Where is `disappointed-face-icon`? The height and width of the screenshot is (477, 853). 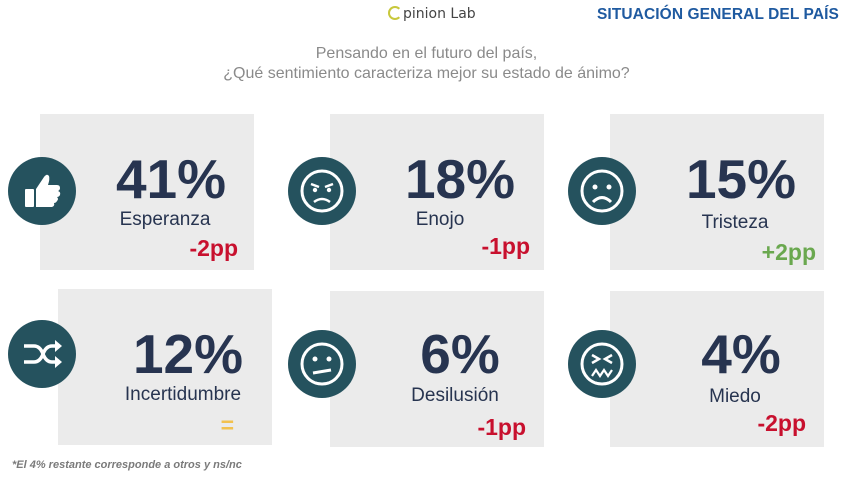
disappointed-face-icon is located at coordinates (322, 364).